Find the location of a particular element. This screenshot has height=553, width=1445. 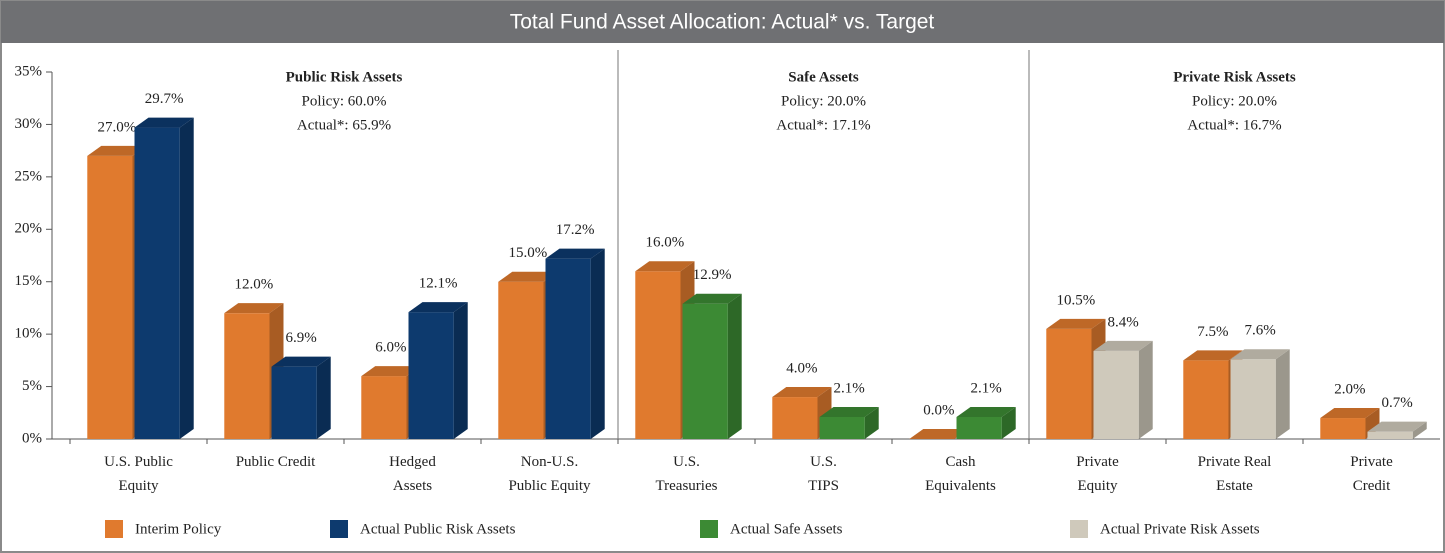

title-bar is located at coordinates (722, 22).